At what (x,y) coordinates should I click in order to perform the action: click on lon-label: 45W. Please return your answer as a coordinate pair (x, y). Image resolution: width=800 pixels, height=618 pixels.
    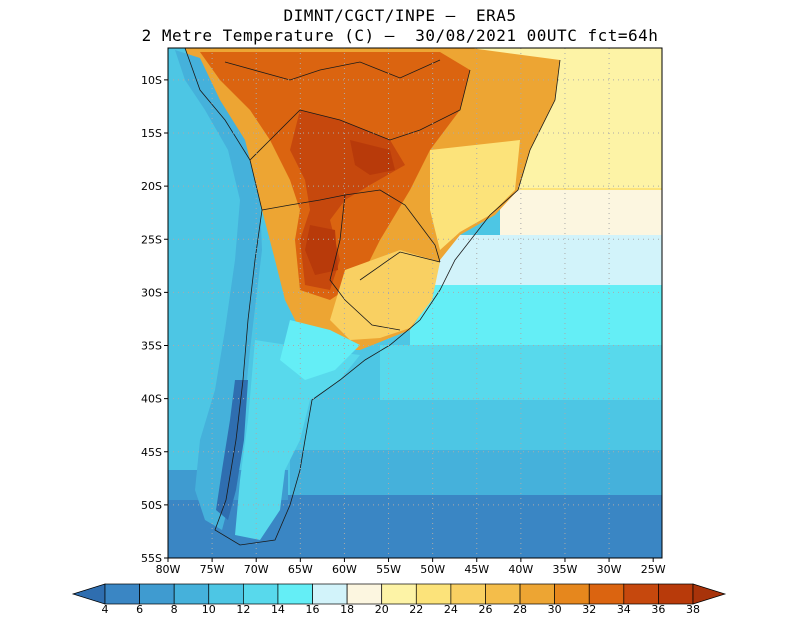
    Looking at the image, I should click on (476, 569).